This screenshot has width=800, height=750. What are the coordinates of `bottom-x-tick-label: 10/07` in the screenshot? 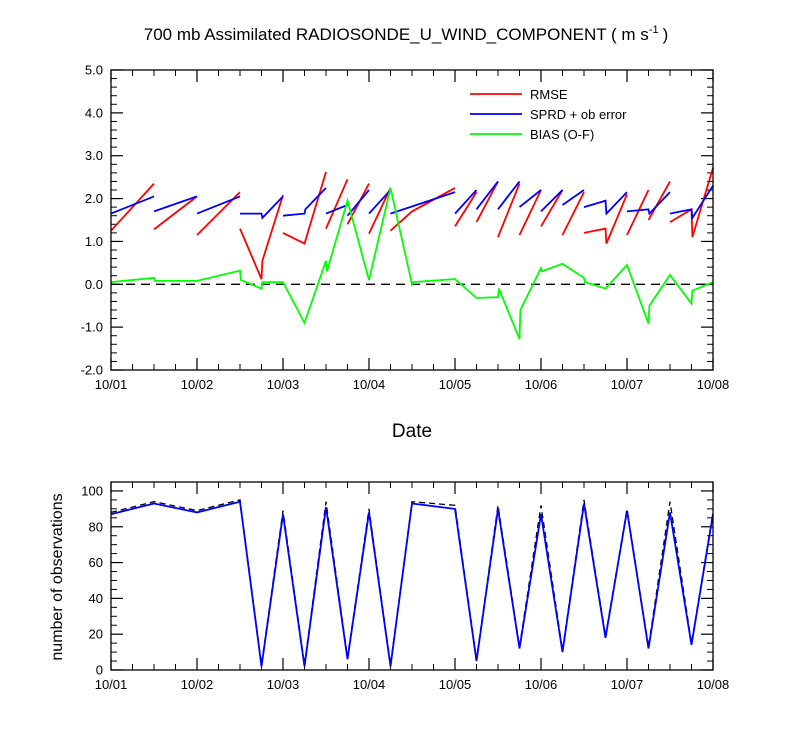 It's located at (627, 684).